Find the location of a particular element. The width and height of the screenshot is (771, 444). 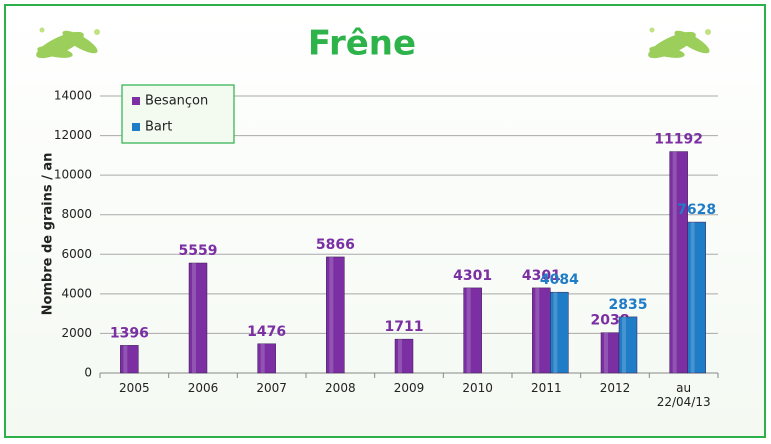

chart-title: Frêne is located at coordinates (362, 44).